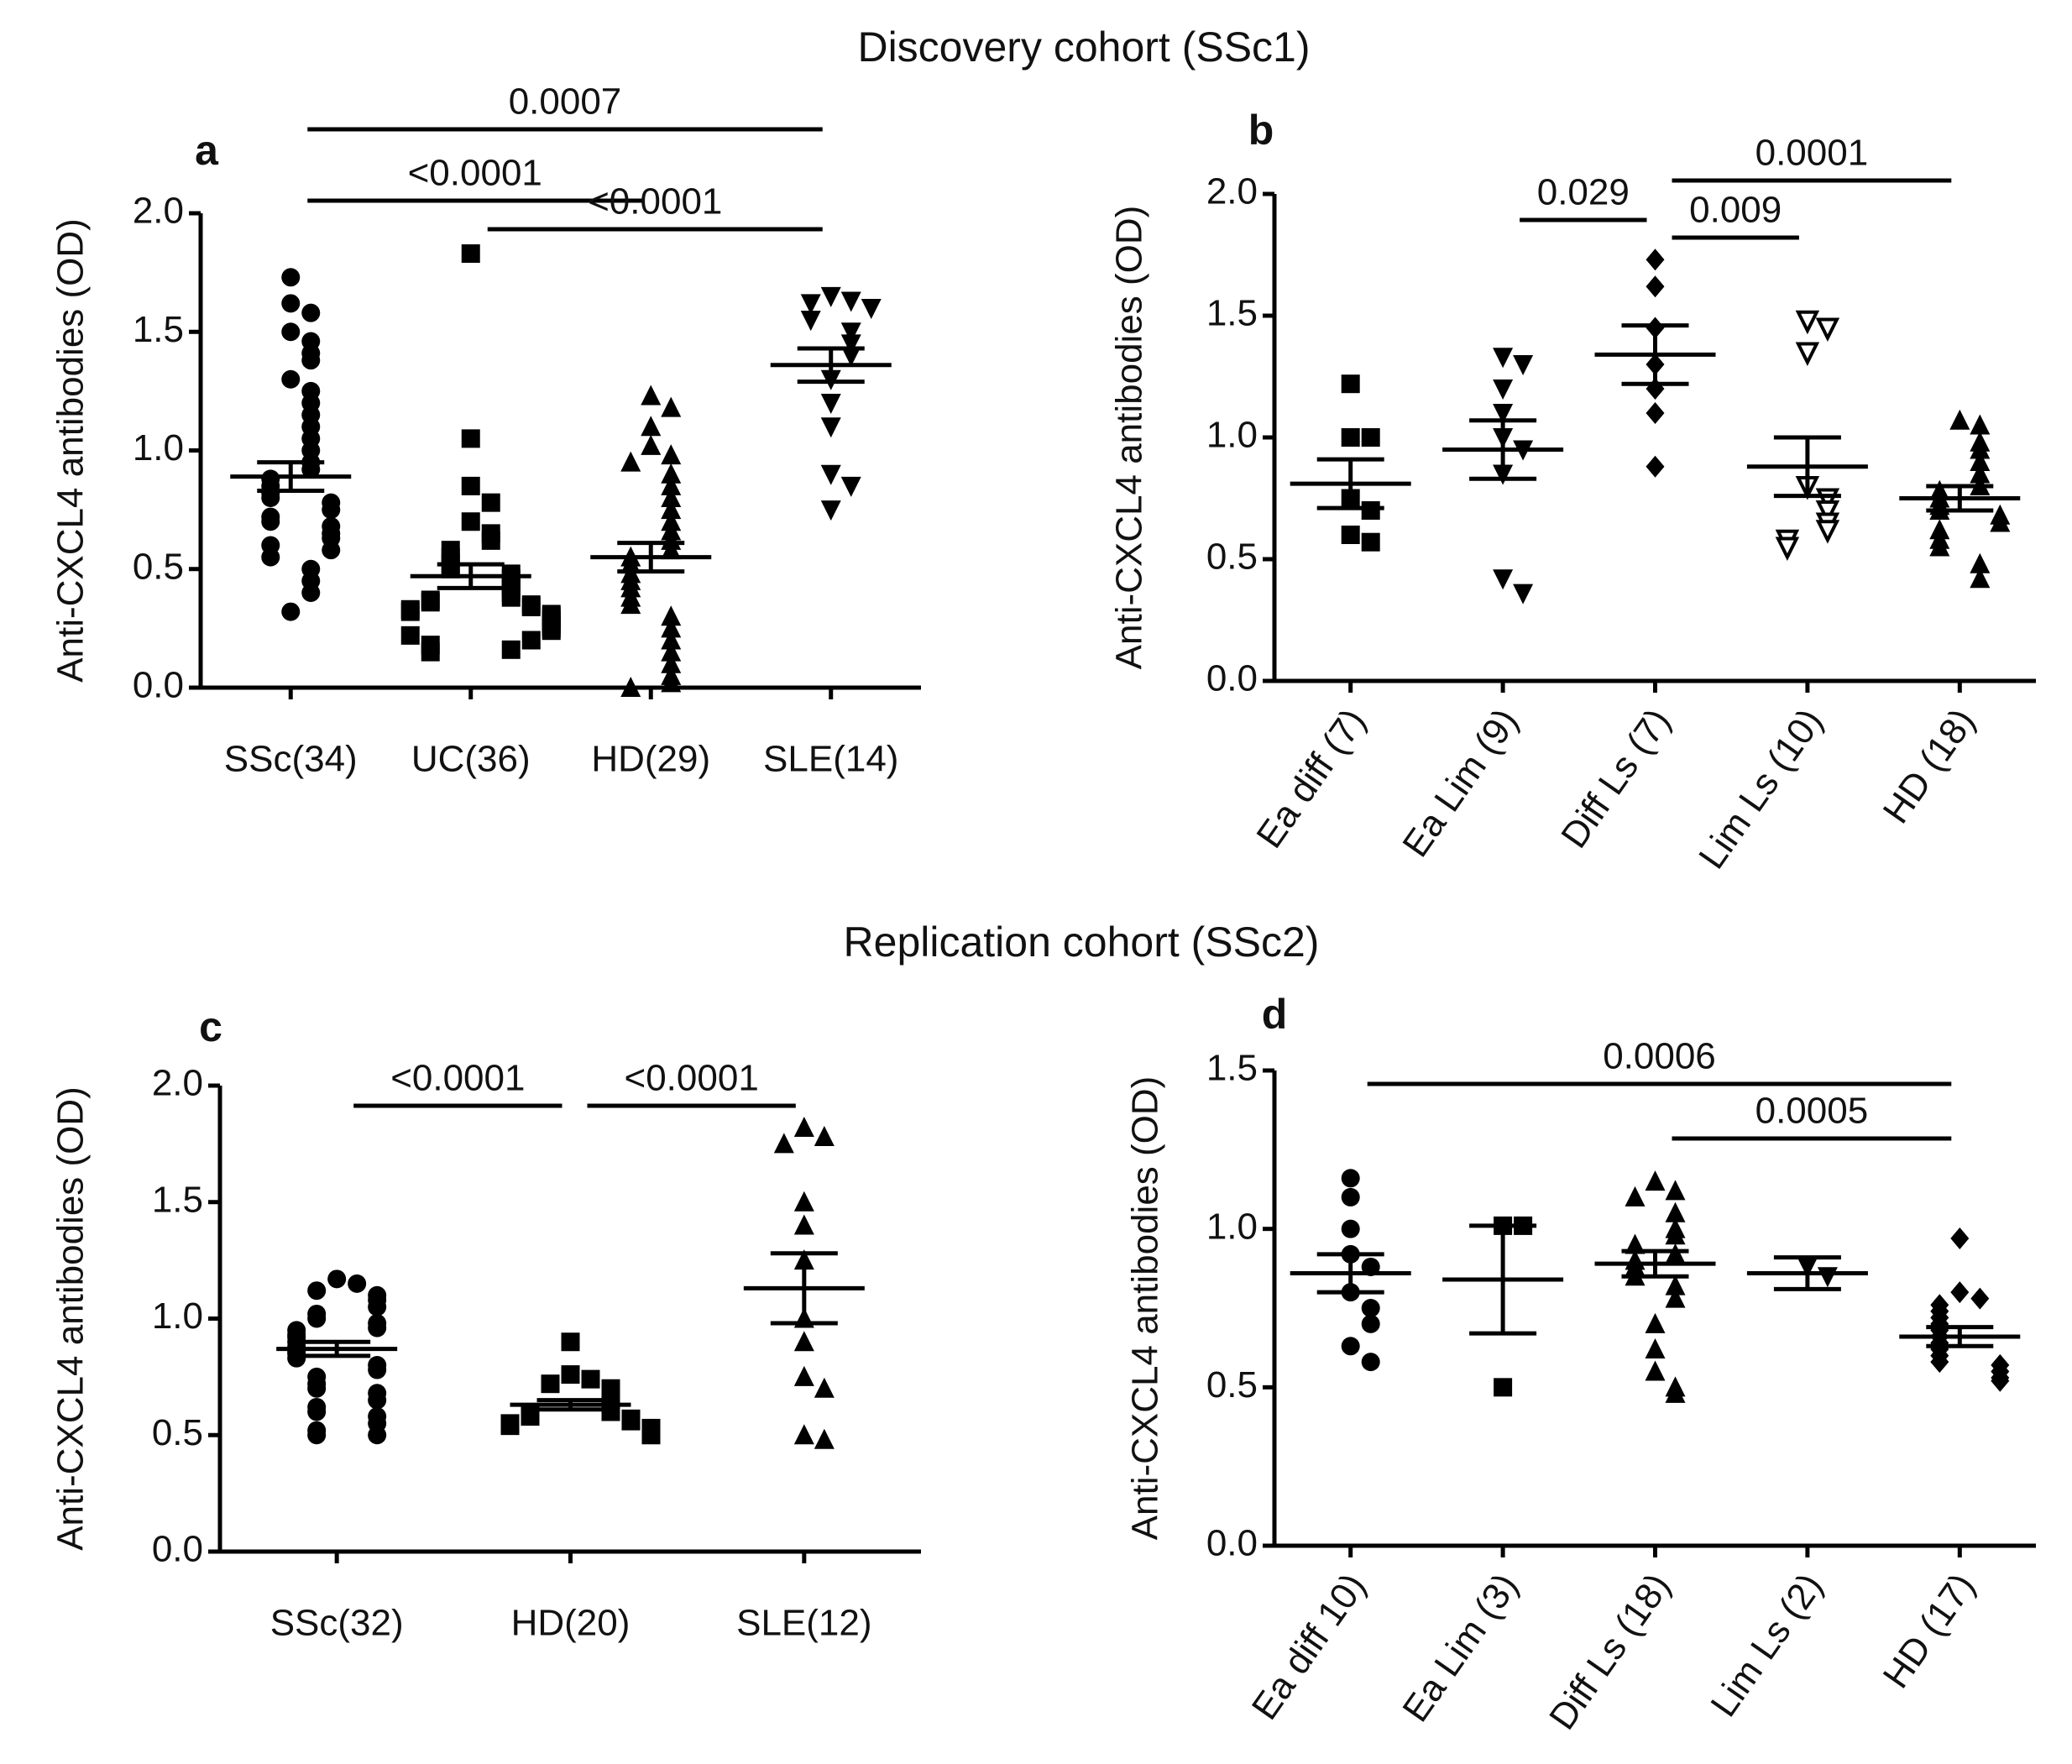  What do you see at coordinates (1275, 1015) in the screenshot?
I see `panel-label: d` at bounding box center [1275, 1015].